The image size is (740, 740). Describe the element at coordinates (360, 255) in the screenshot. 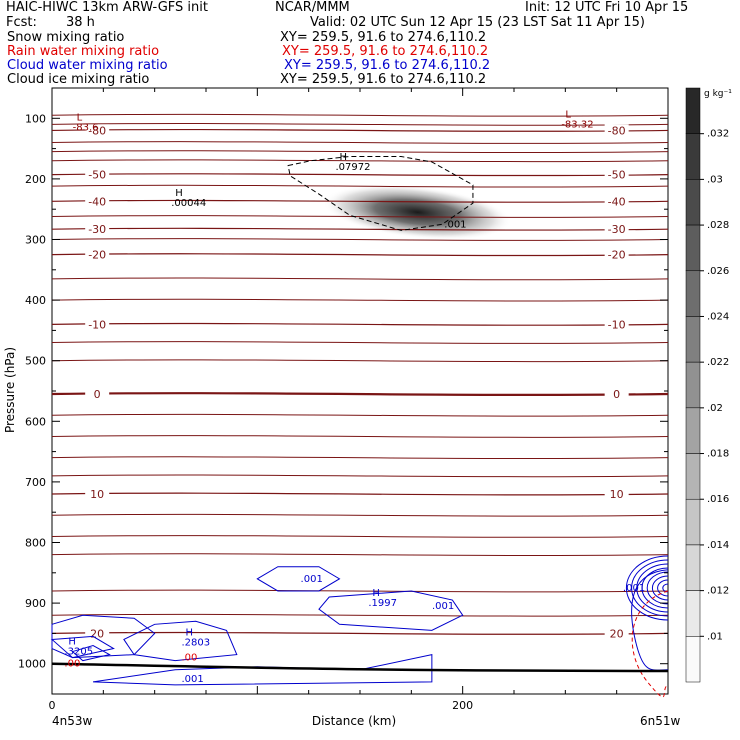

I see `isotherm--20` at that location.